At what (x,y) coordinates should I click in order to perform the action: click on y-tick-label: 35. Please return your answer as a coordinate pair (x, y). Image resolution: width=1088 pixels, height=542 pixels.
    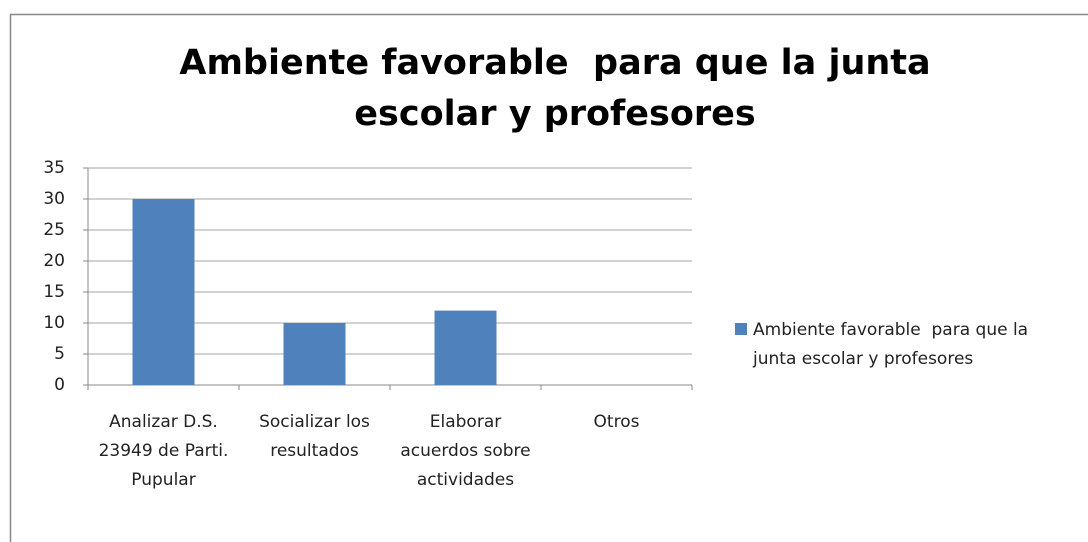
    Looking at the image, I should click on (54, 168).